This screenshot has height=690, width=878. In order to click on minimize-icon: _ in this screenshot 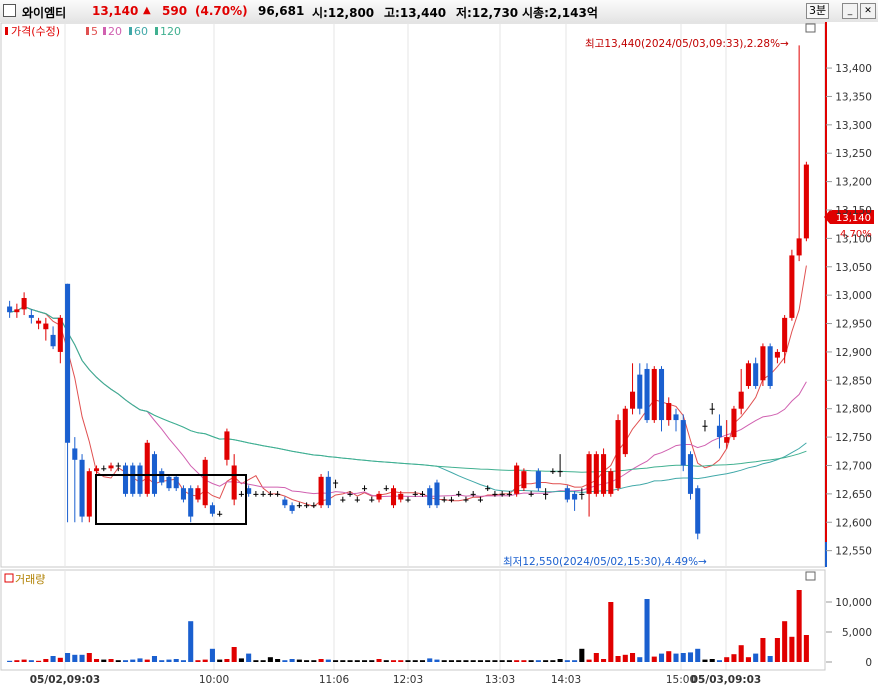, I will do `click(850, 11)`.